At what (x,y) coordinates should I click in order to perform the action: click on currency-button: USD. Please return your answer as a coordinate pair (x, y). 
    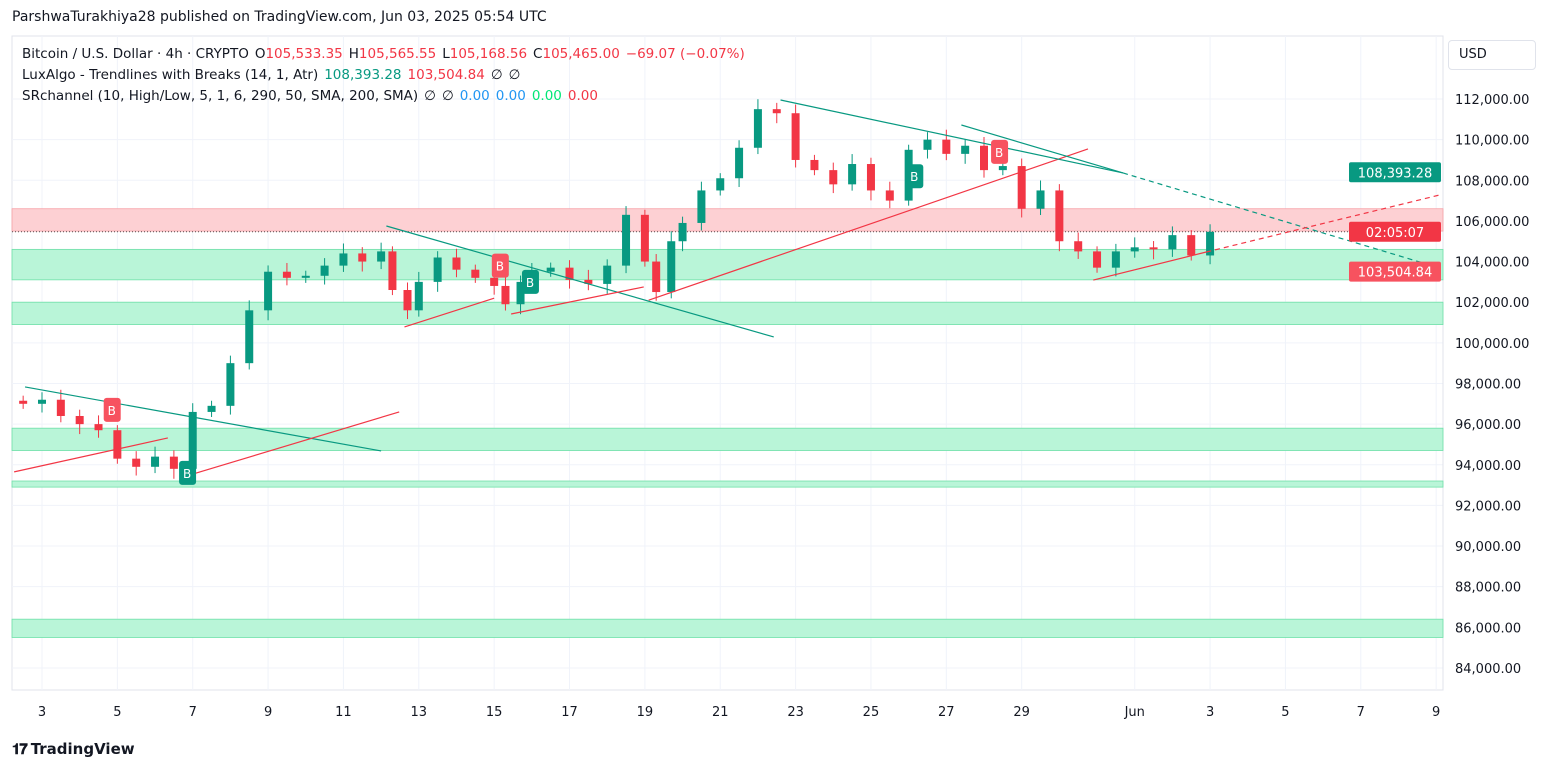
    Looking at the image, I should click on (1492, 55).